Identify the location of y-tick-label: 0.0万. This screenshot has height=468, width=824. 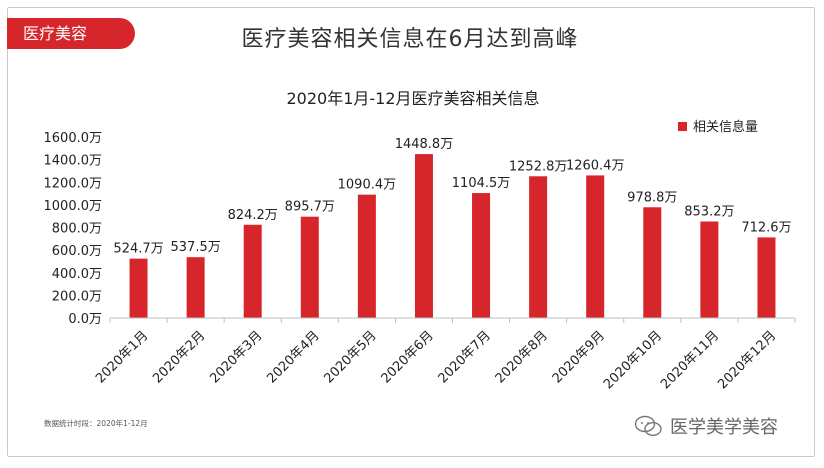
(85, 319).